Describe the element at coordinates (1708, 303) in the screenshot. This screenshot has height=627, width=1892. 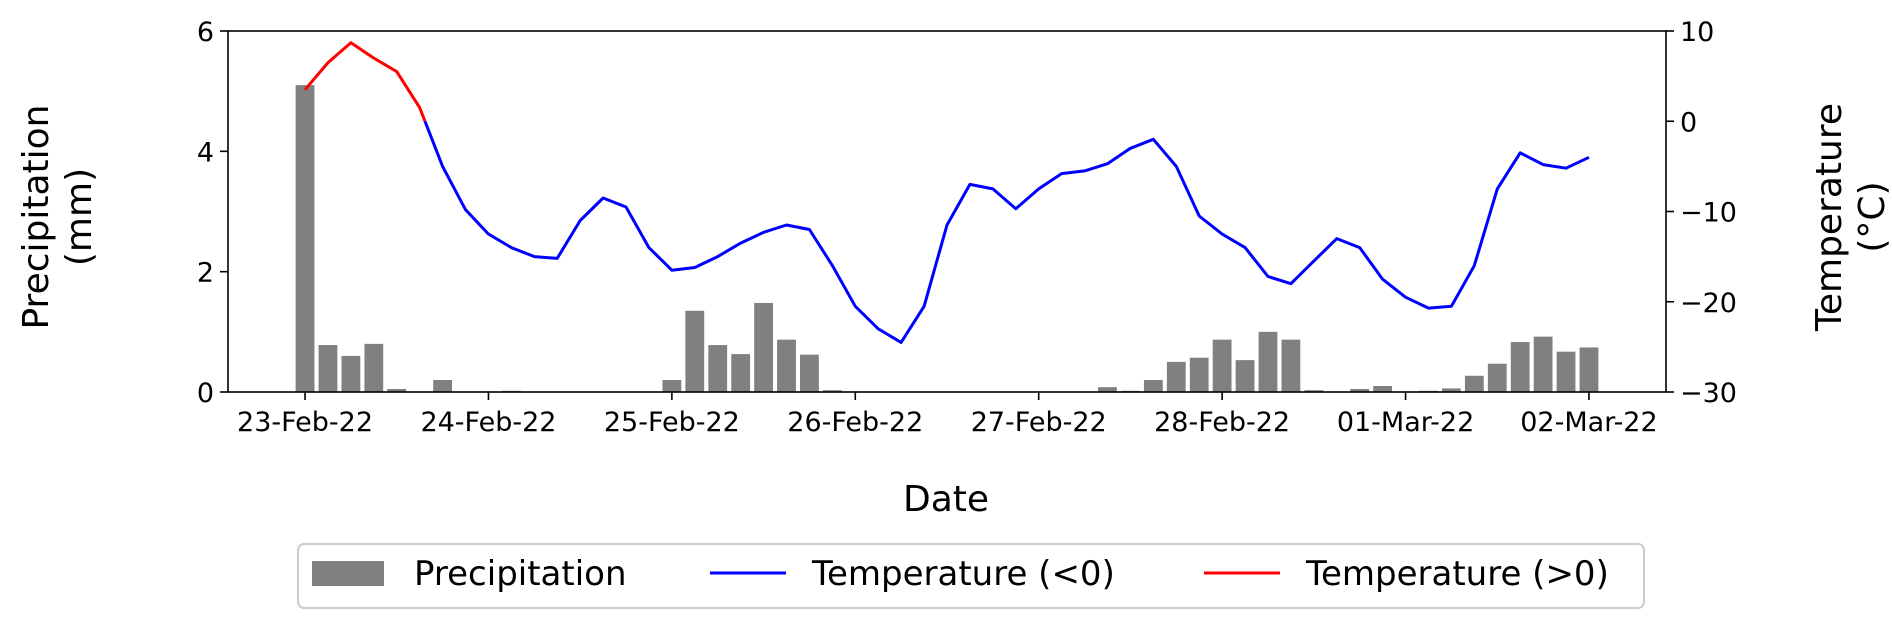
I see `y-tick-label-right: −20` at that location.